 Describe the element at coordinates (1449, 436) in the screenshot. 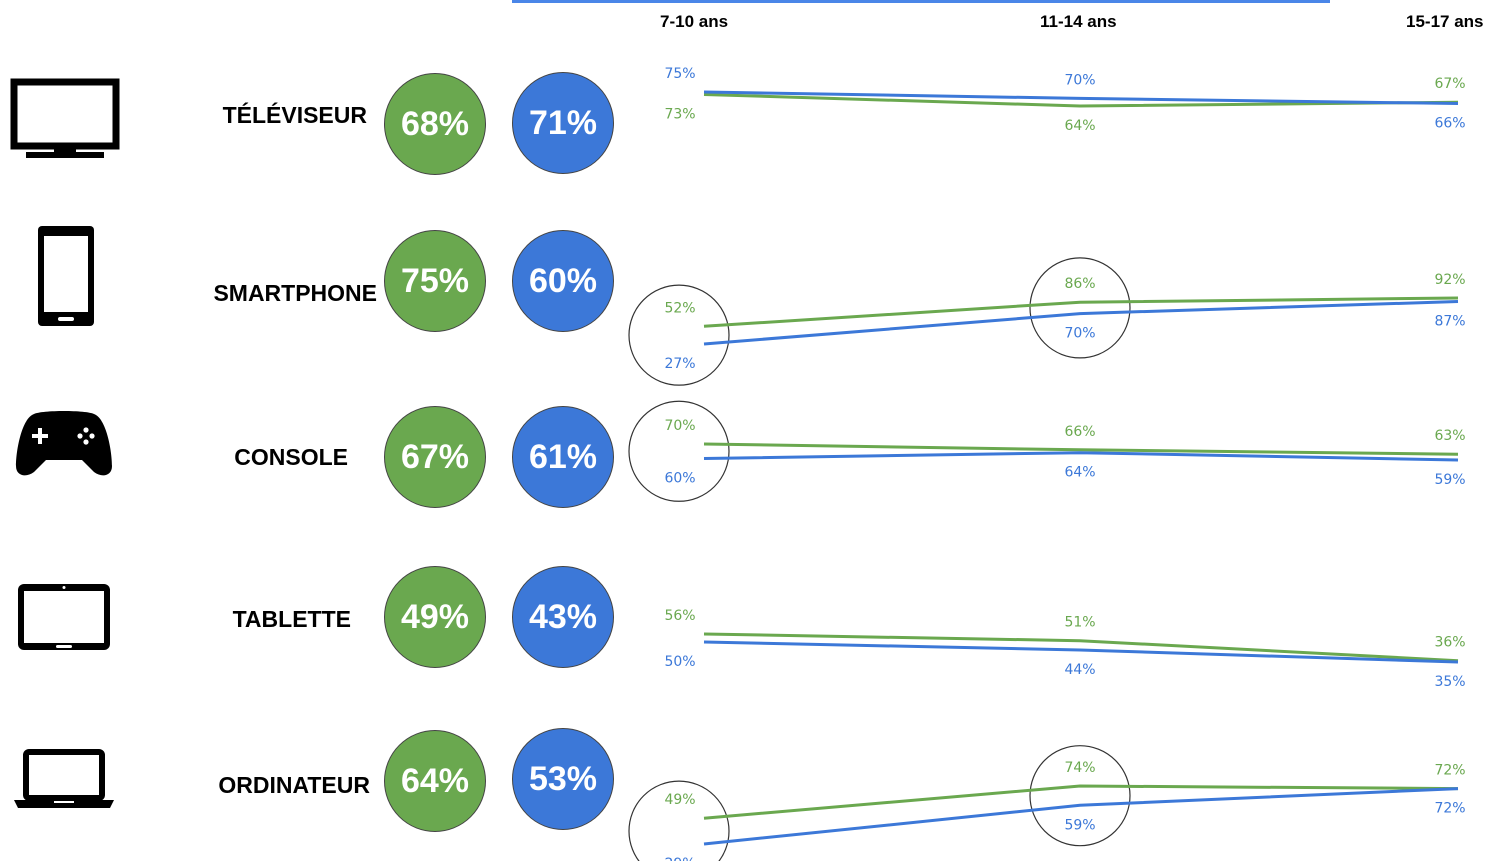

I see `green-data-label: 63%` at that location.